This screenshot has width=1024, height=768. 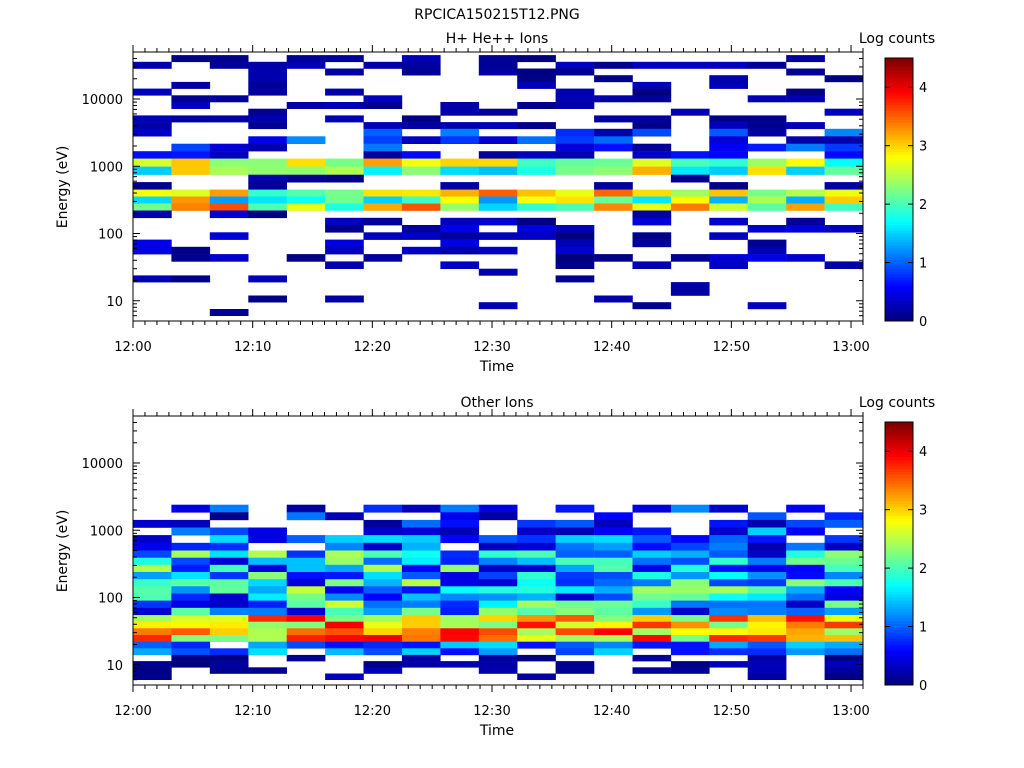 What do you see at coordinates (897, 403) in the screenshot?
I see `colorbar-label: Log counts` at bounding box center [897, 403].